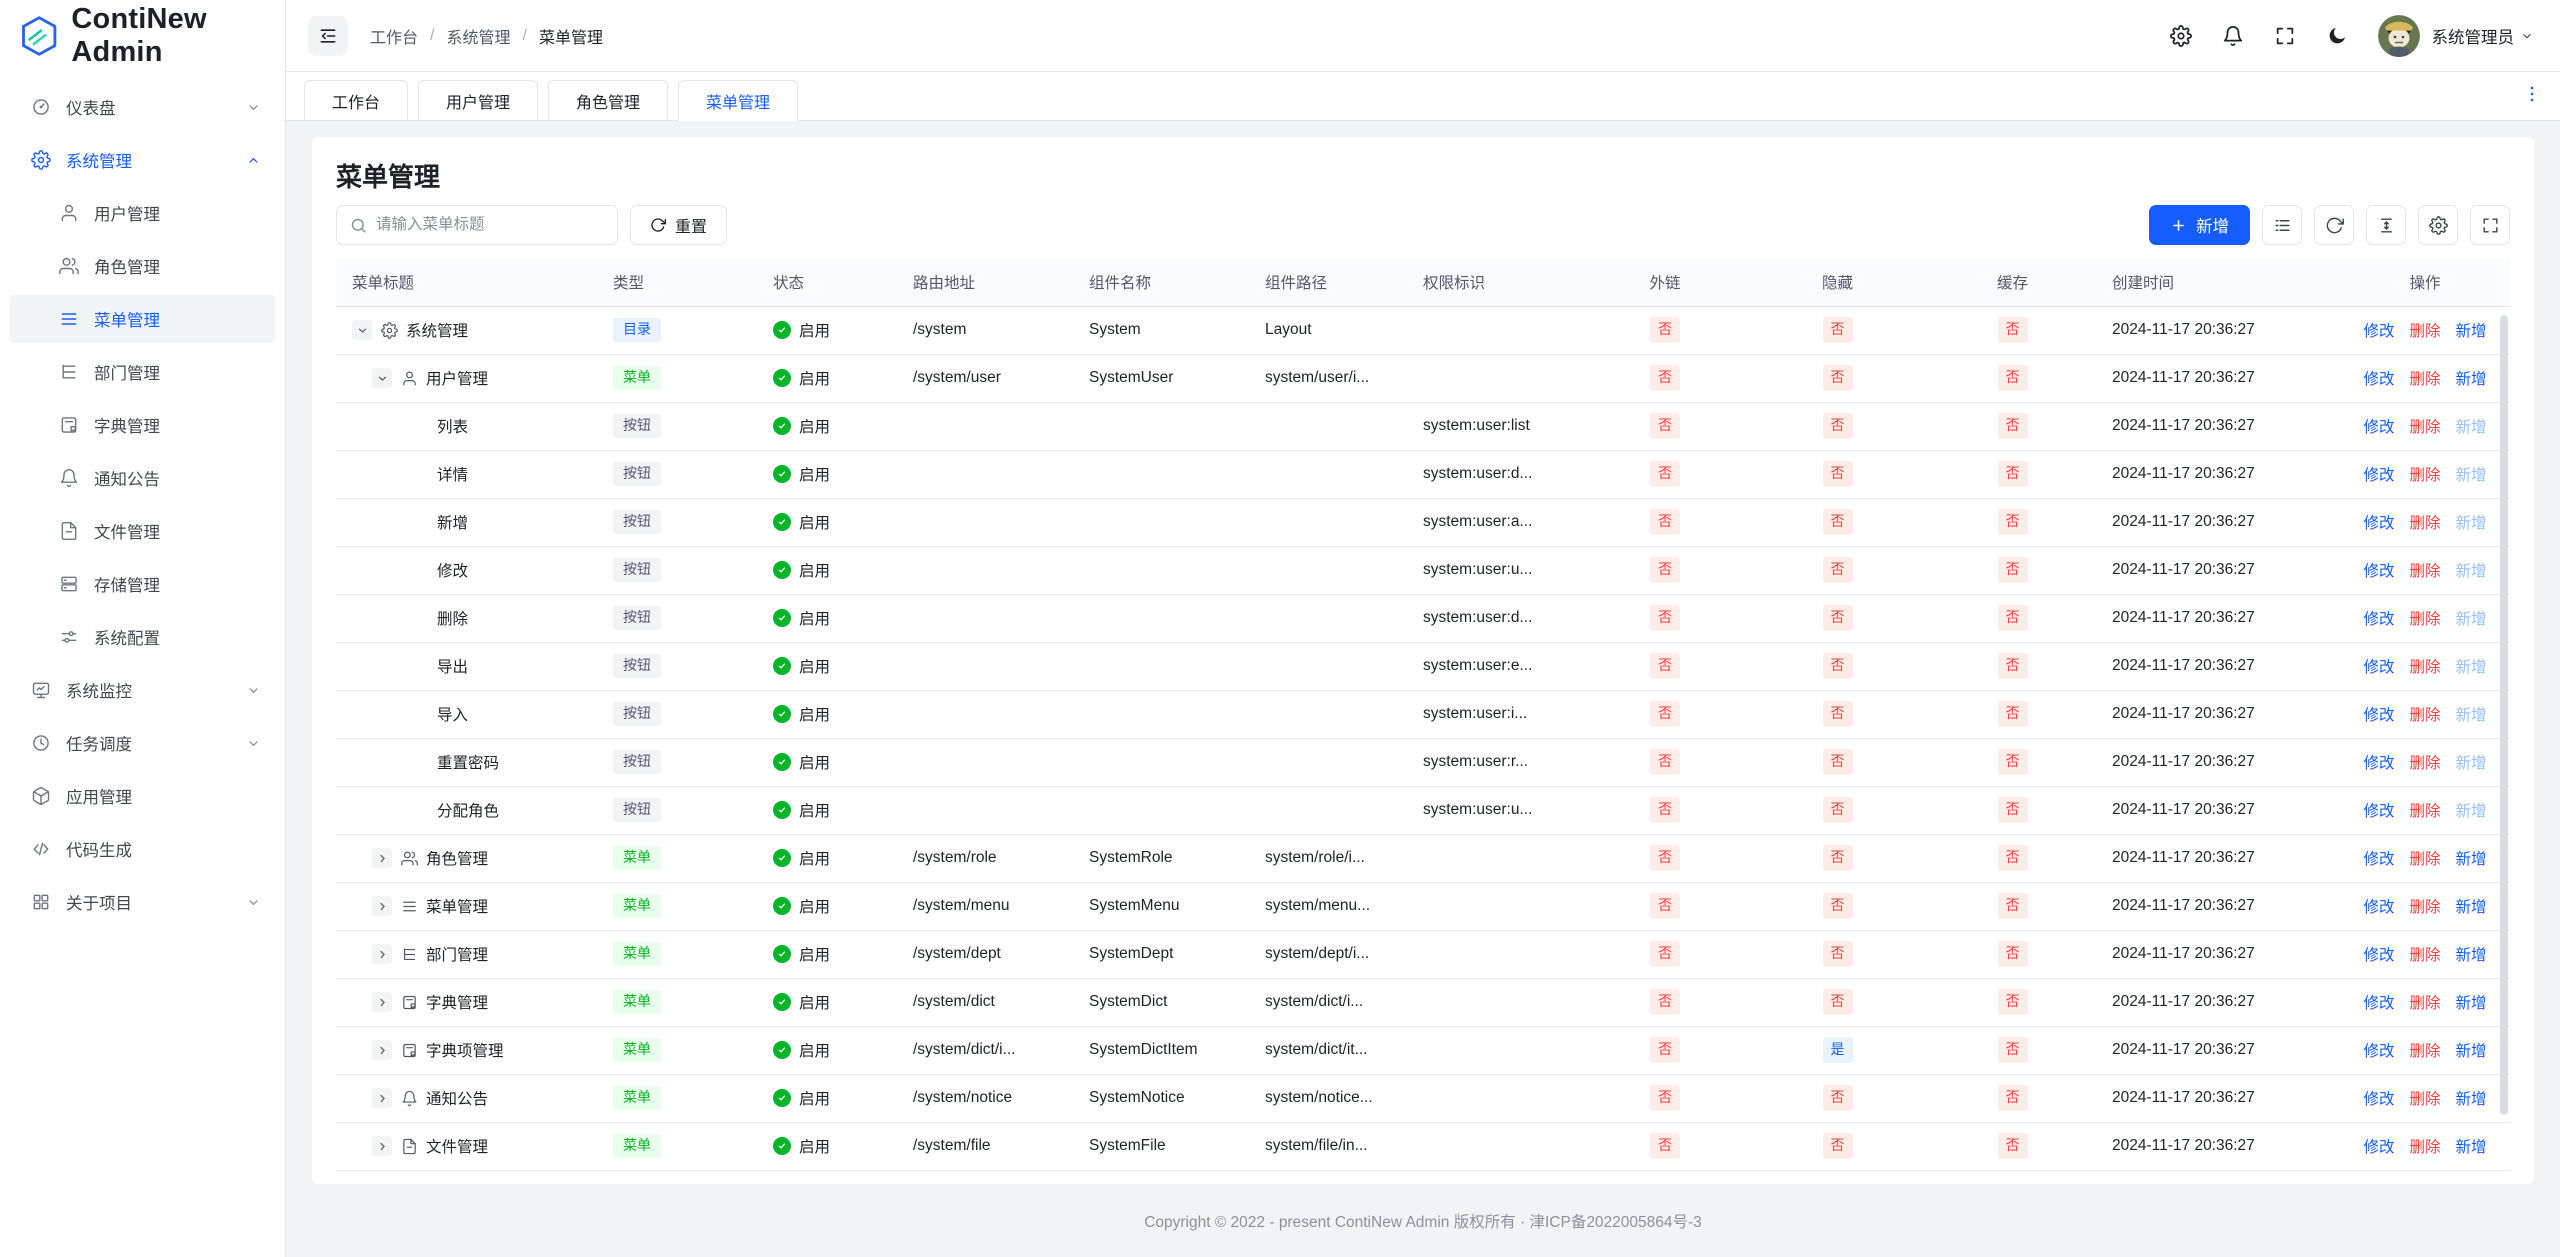 The height and width of the screenshot is (1257, 2560). What do you see at coordinates (142, 902) in the screenshot?
I see `sidebar-item: 关于项目` at bounding box center [142, 902].